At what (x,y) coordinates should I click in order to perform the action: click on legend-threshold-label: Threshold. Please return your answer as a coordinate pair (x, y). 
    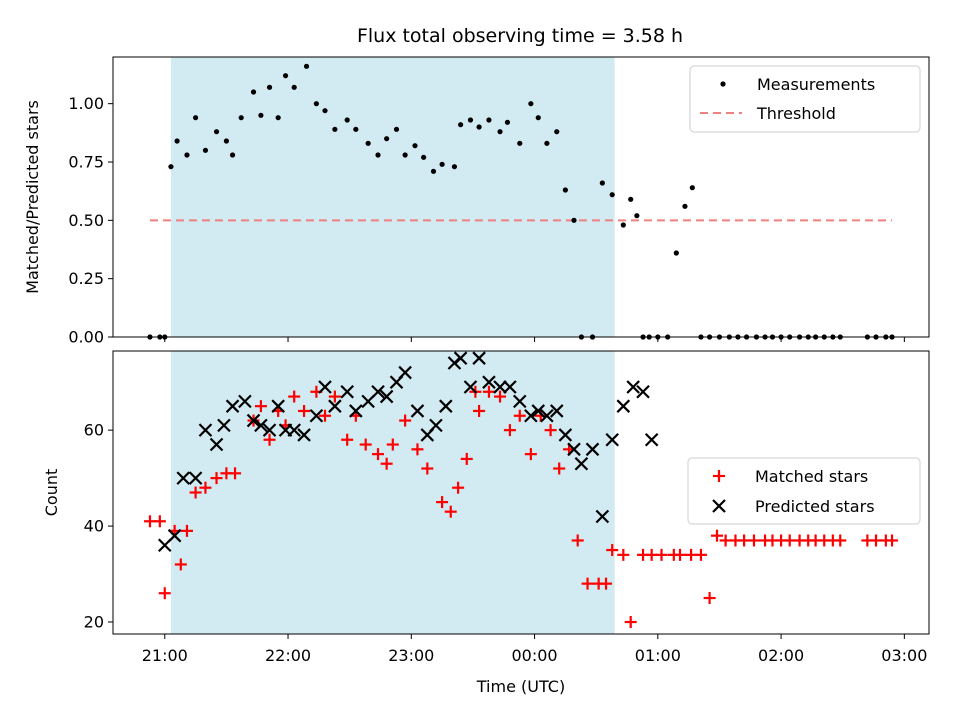
    Looking at the image, I should click on (796, 113).